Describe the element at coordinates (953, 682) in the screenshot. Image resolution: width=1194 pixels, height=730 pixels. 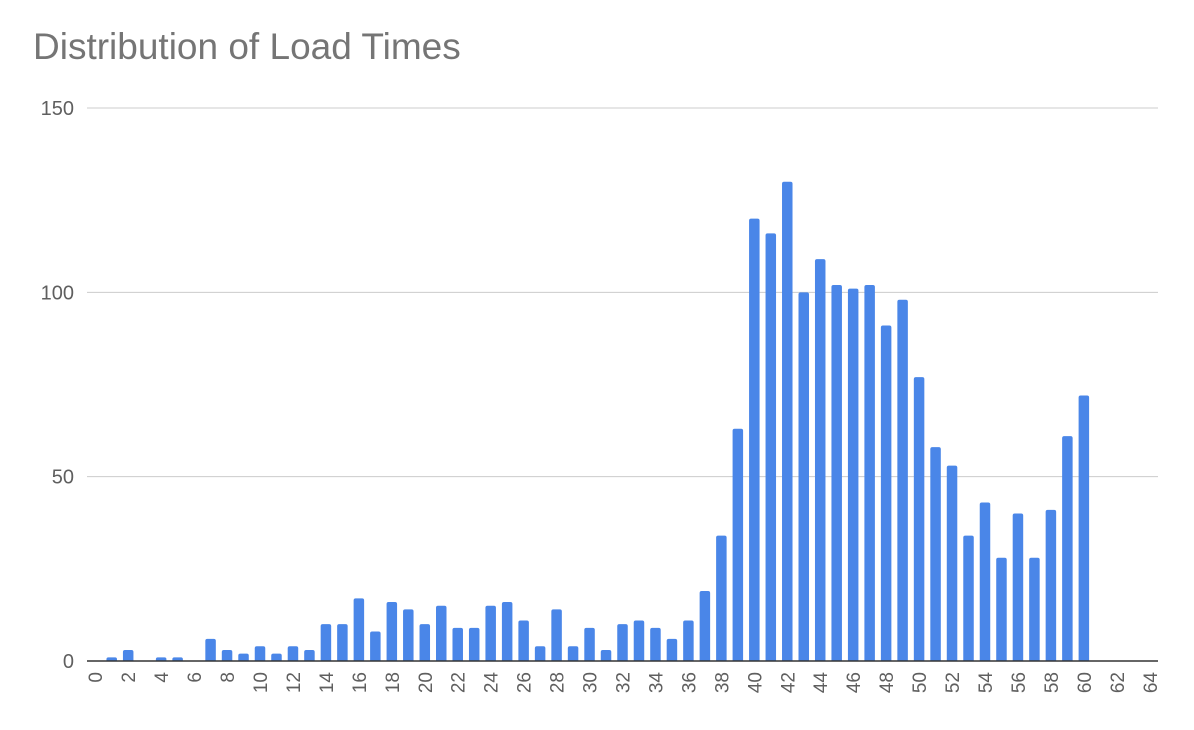
I see `x-tick-label: 52` at that location.